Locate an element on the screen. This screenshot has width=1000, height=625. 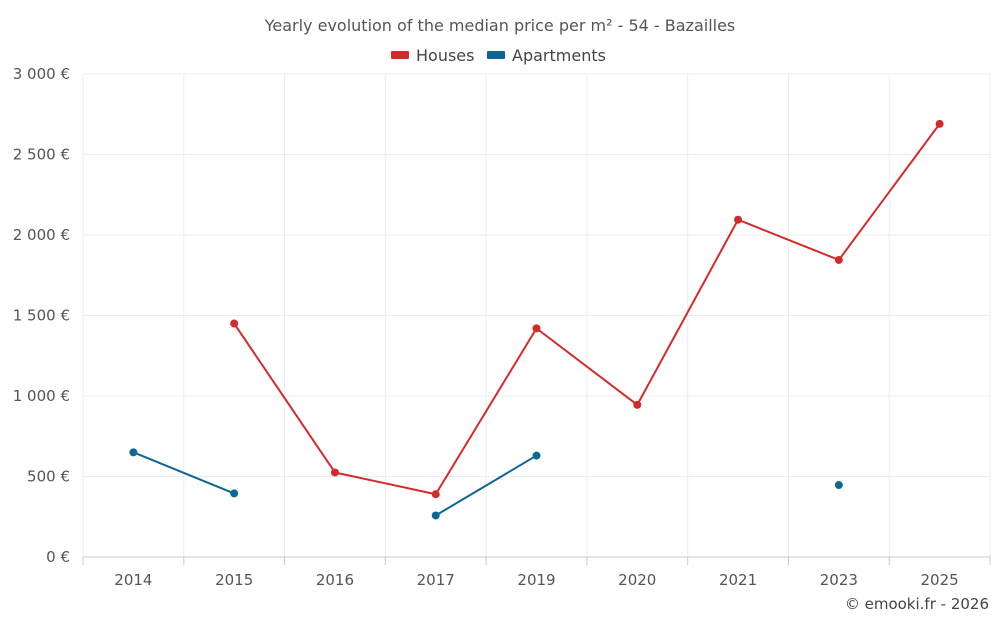
x-axis: 2014 2015 2016 2017 2019 2020 2021 2023 2025 is located at coordinates (536, 573).